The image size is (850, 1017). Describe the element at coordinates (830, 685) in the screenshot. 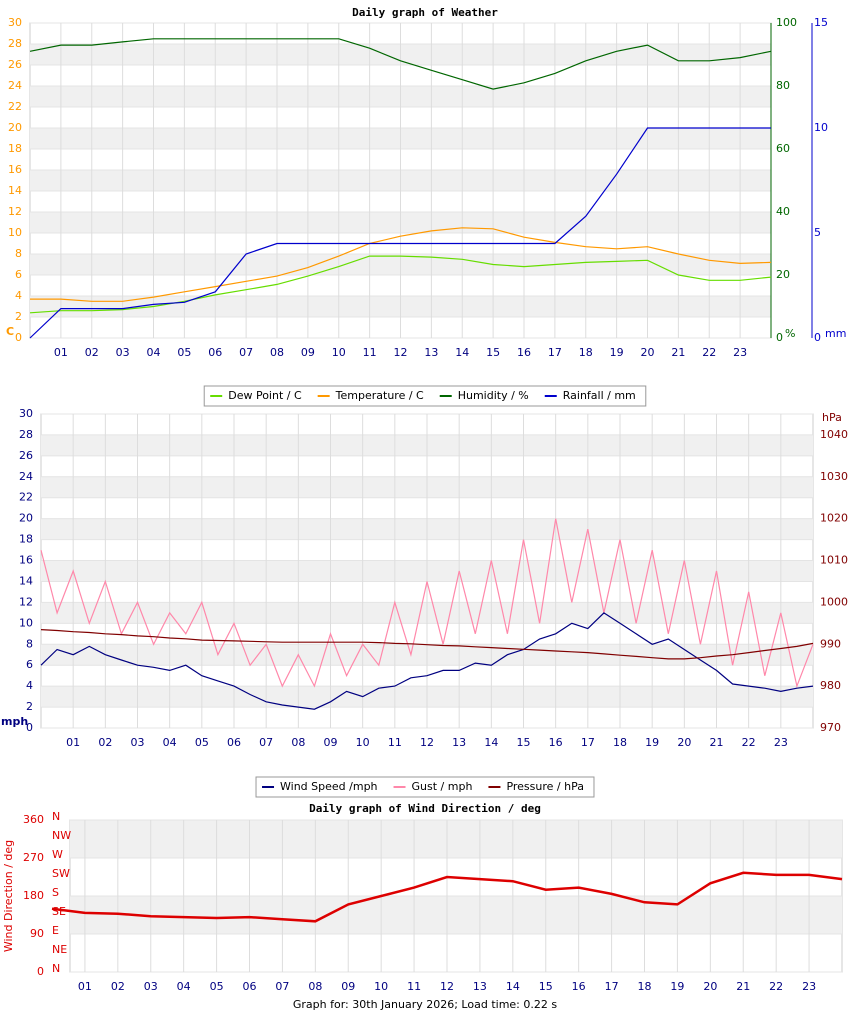

I see `y2-tick-label: 980` at that location.